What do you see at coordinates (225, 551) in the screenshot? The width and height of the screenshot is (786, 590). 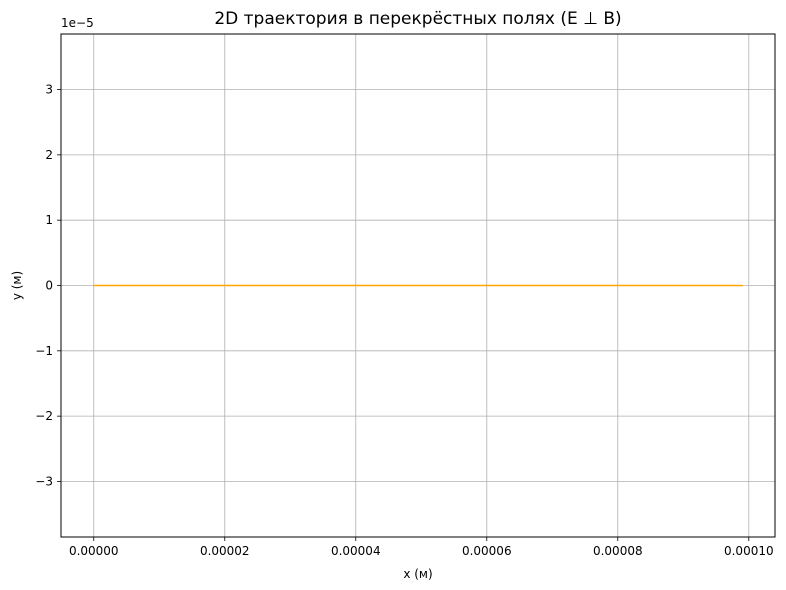 I see `x-tick-label: 0.00002` at bounding box center [225, 551].